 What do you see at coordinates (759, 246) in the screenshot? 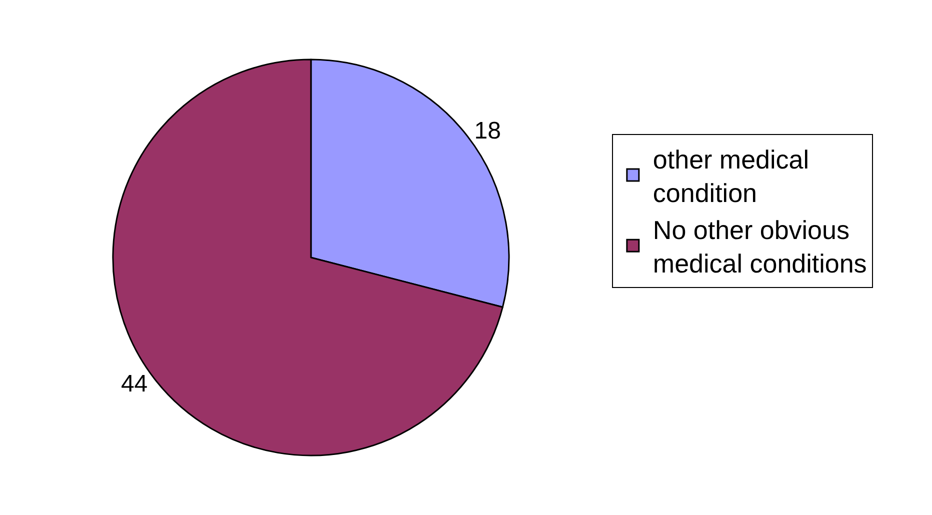
I see `legend-label: No other obvious medical conditions` at bounding box center [759, 246].